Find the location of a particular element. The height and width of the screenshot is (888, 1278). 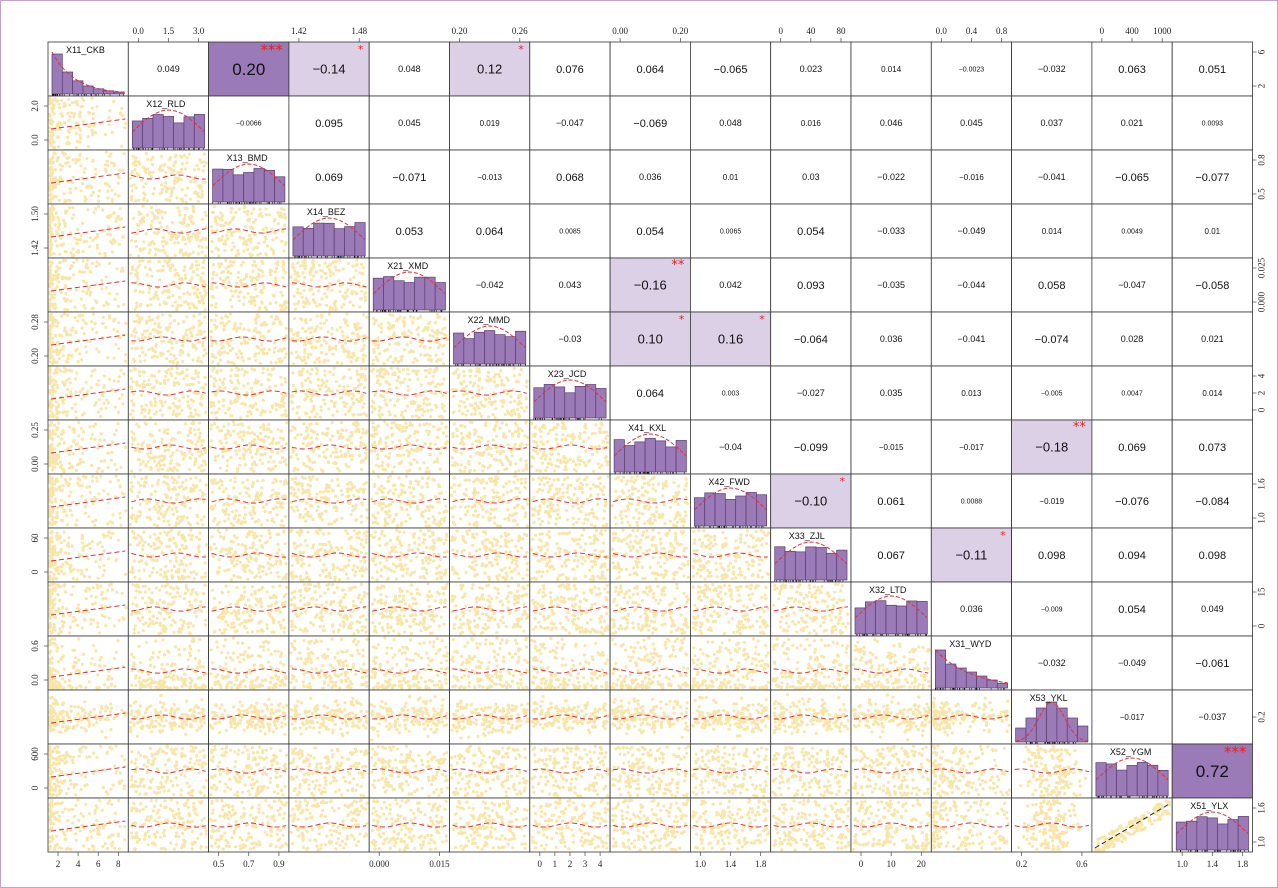

rug is located at coordinates (247, 203).